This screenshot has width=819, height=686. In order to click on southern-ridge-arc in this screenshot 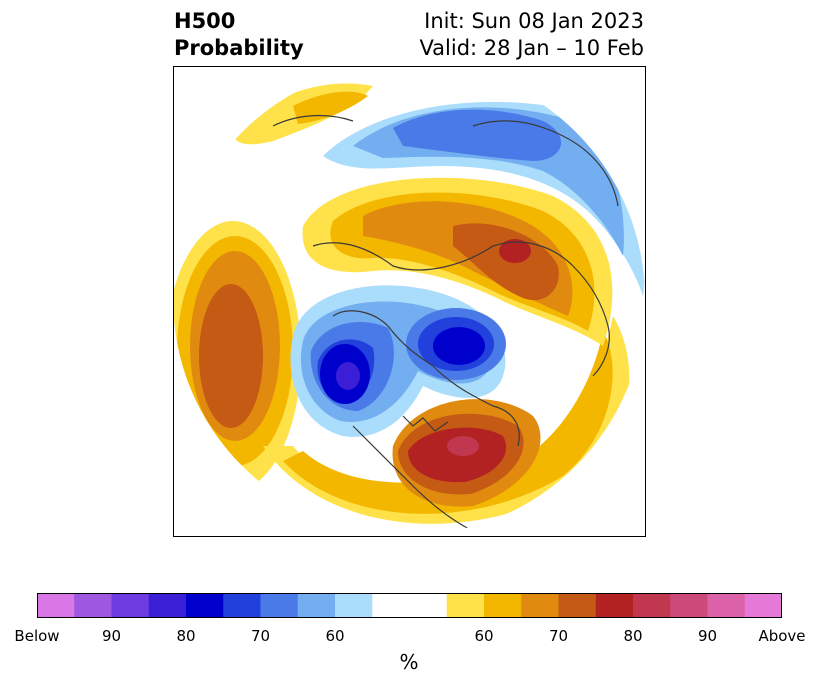, I will do `click(446, 420)`.